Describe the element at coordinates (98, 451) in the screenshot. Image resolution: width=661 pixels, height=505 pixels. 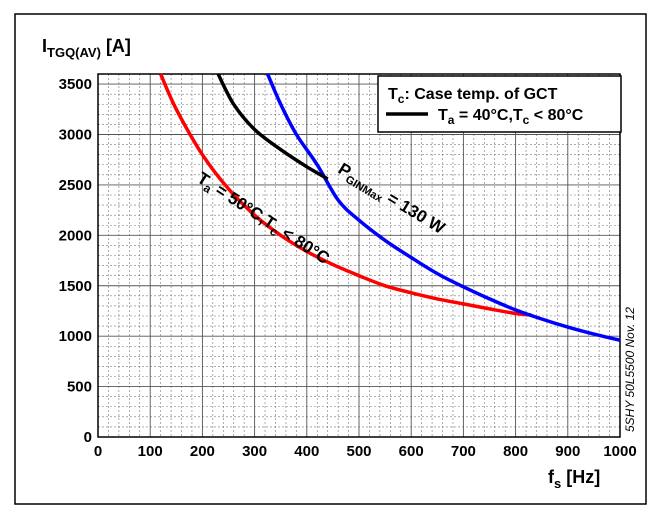
I see `x-tick-label: 0` at that location.